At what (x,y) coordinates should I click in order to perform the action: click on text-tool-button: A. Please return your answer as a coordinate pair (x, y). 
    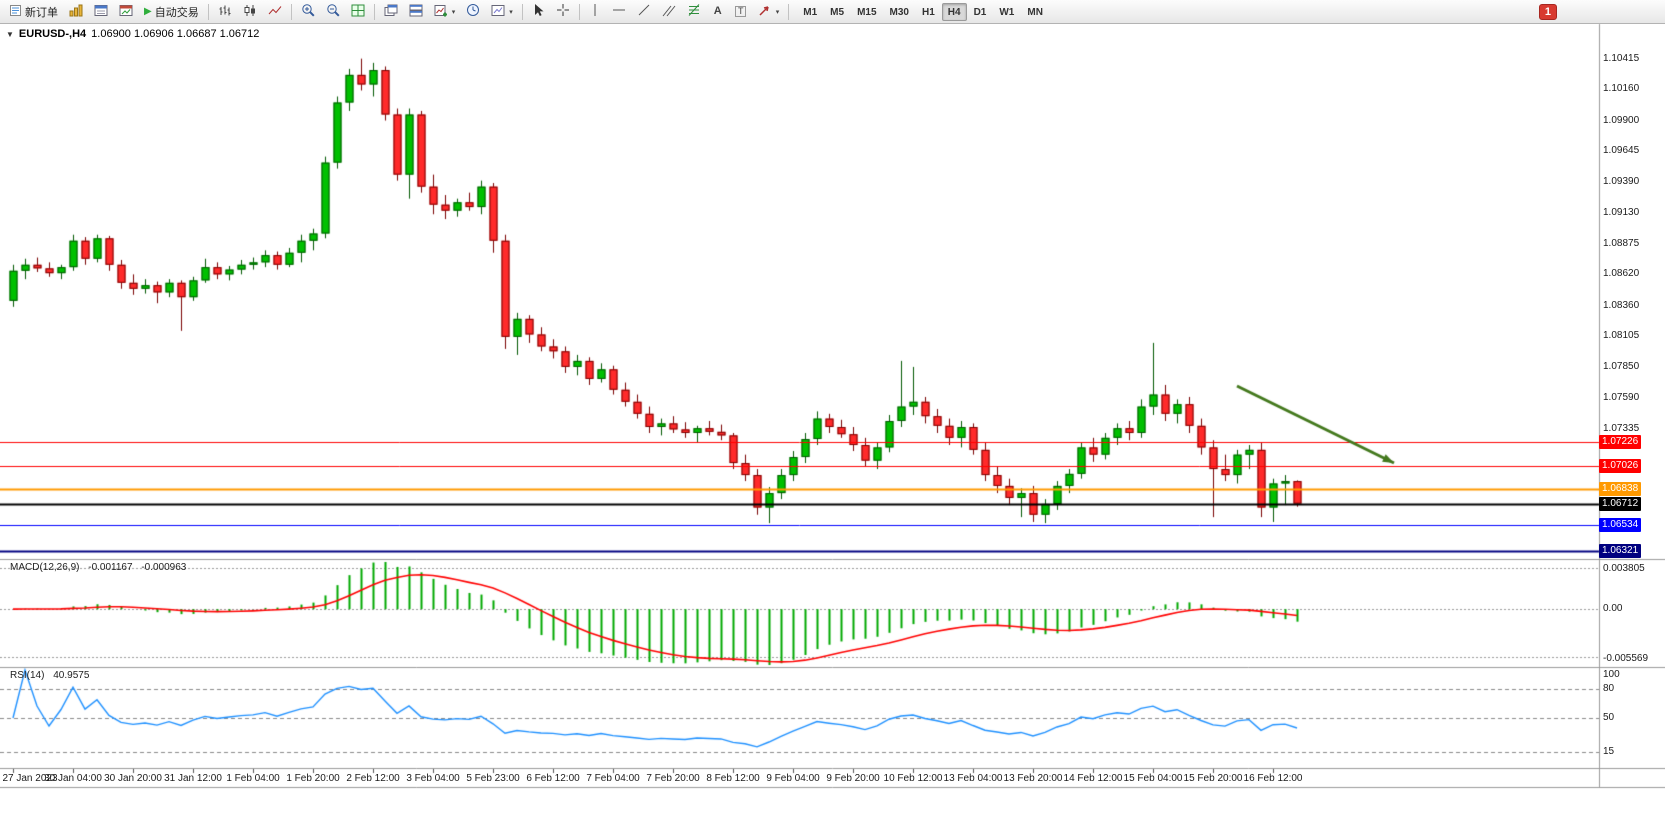
    Looking at the image, I should click on (718, 12).